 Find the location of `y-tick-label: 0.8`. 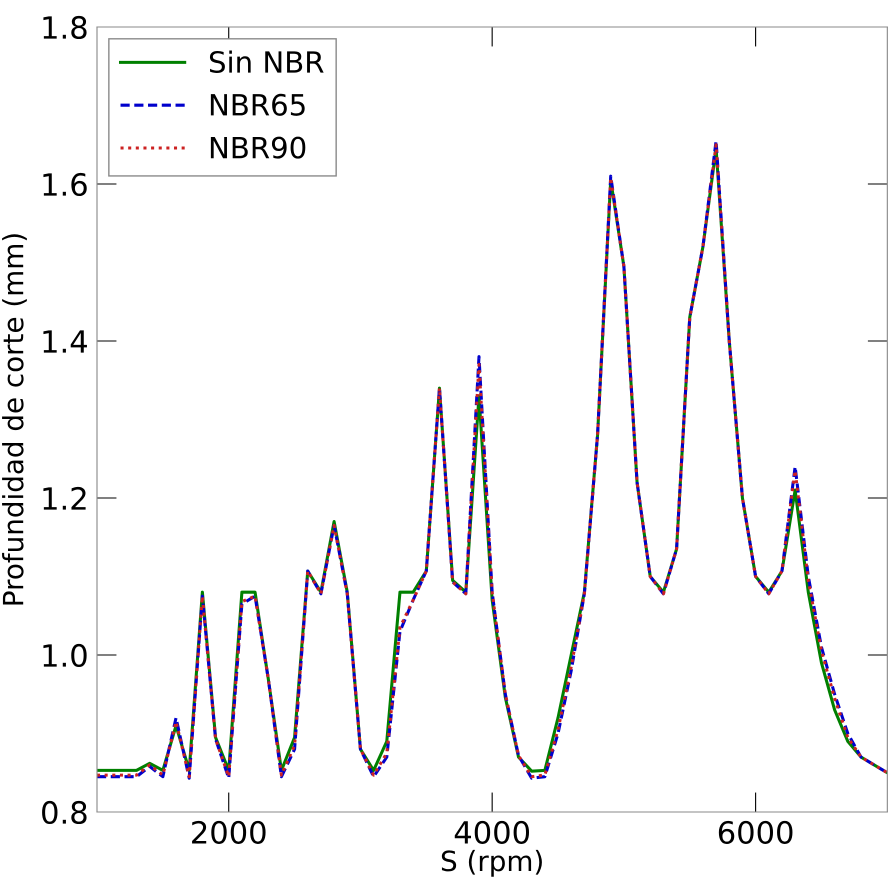

y-tick-label: 0.8 is located at coordinates (64, 812).